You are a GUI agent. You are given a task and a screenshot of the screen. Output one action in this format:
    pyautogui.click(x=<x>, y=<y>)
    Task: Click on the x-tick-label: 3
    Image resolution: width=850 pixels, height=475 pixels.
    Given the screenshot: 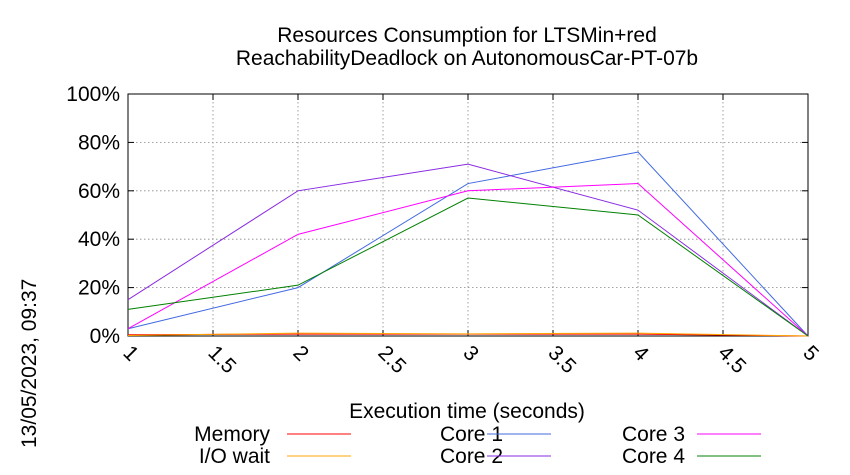 What is the action you would take?
    pyautogui.click(x=470, y=353)
    